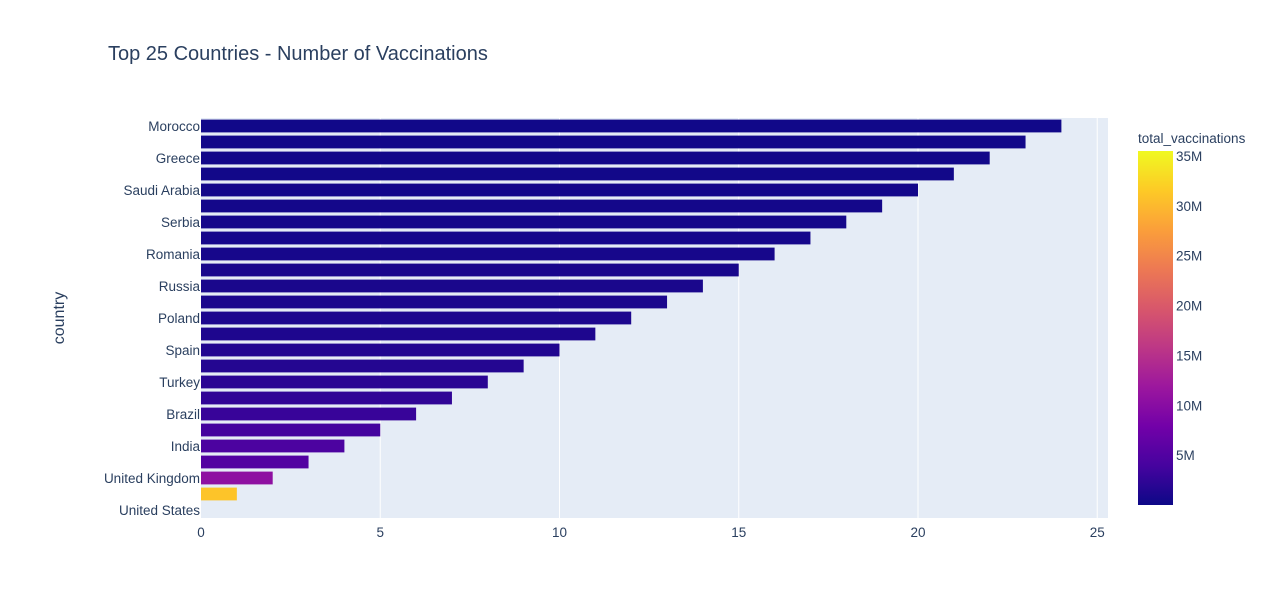  What do you see at coordinates (651, 532) in the screenshot?
I see `x-tick-labels: 0 5 10 15 20 25` at bounding box center [651, 532].